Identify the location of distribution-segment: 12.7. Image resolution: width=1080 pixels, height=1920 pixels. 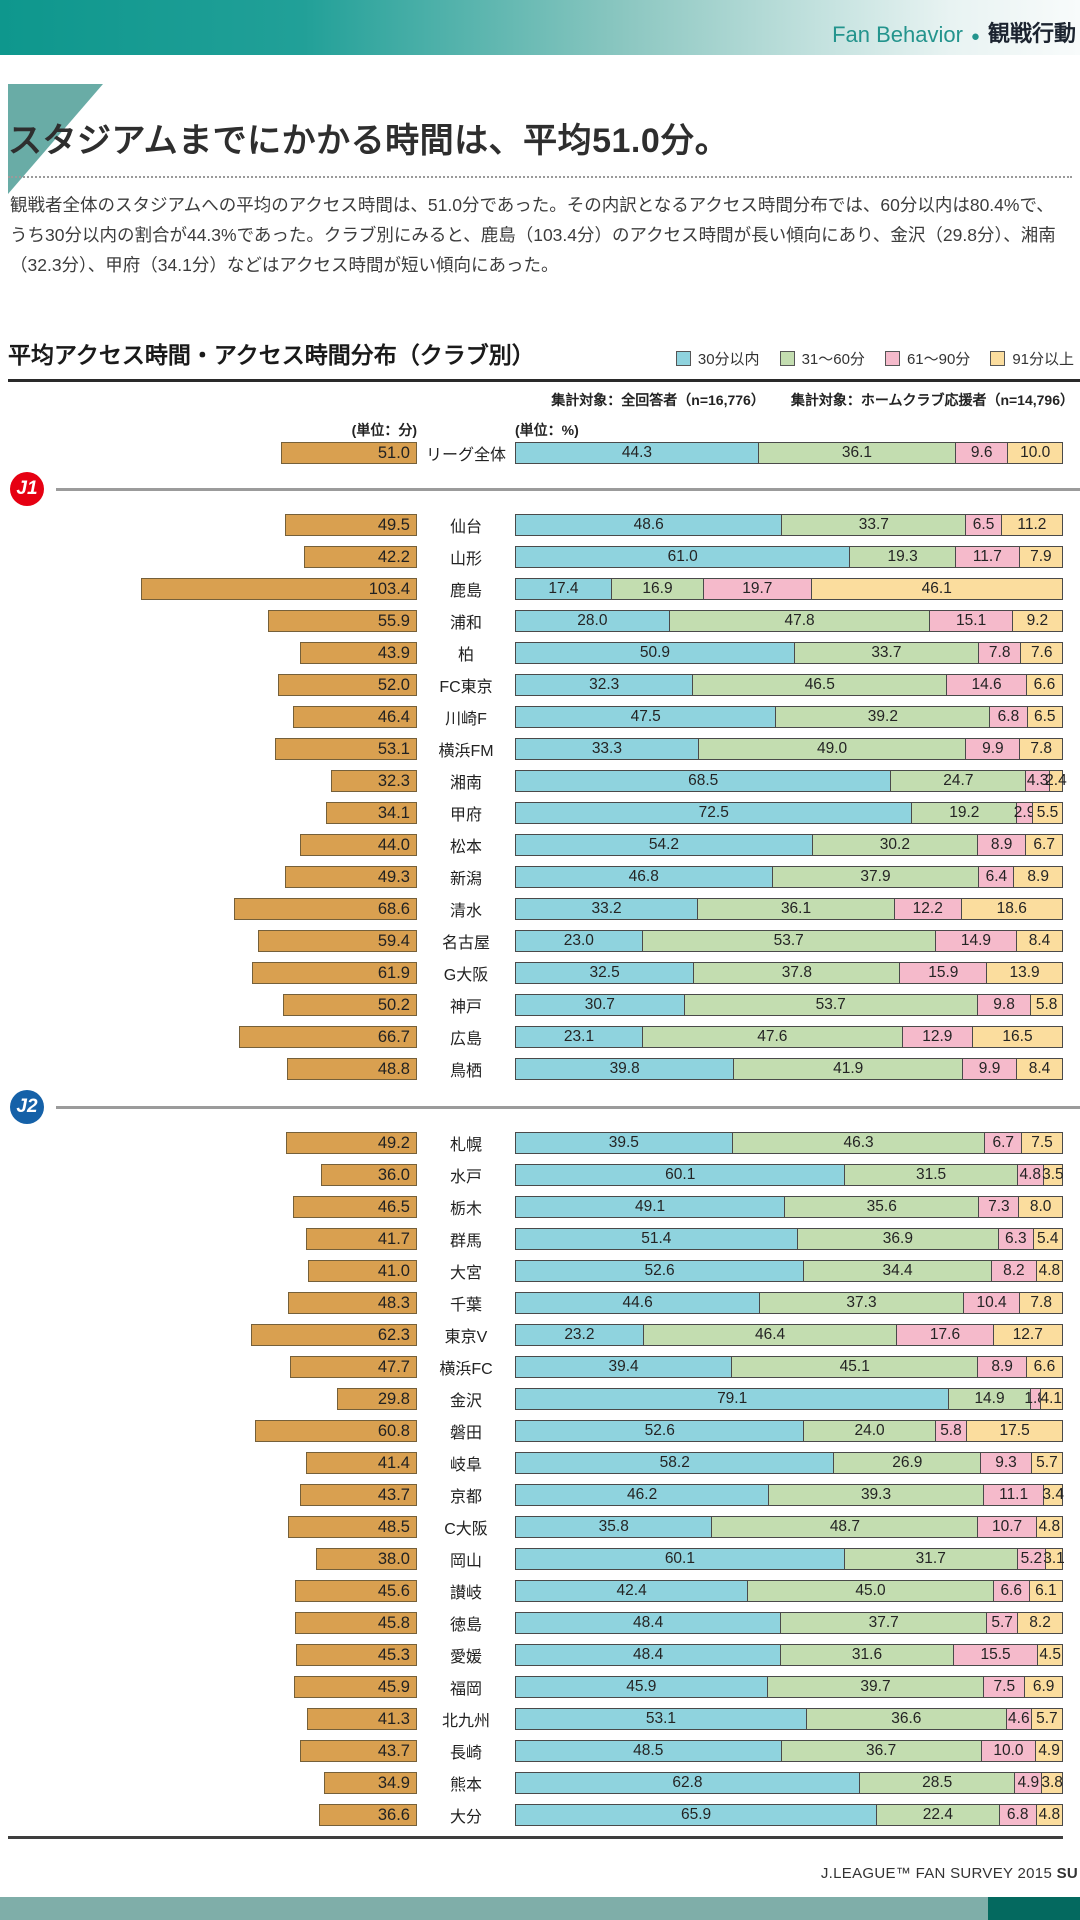
(1027, 1335).